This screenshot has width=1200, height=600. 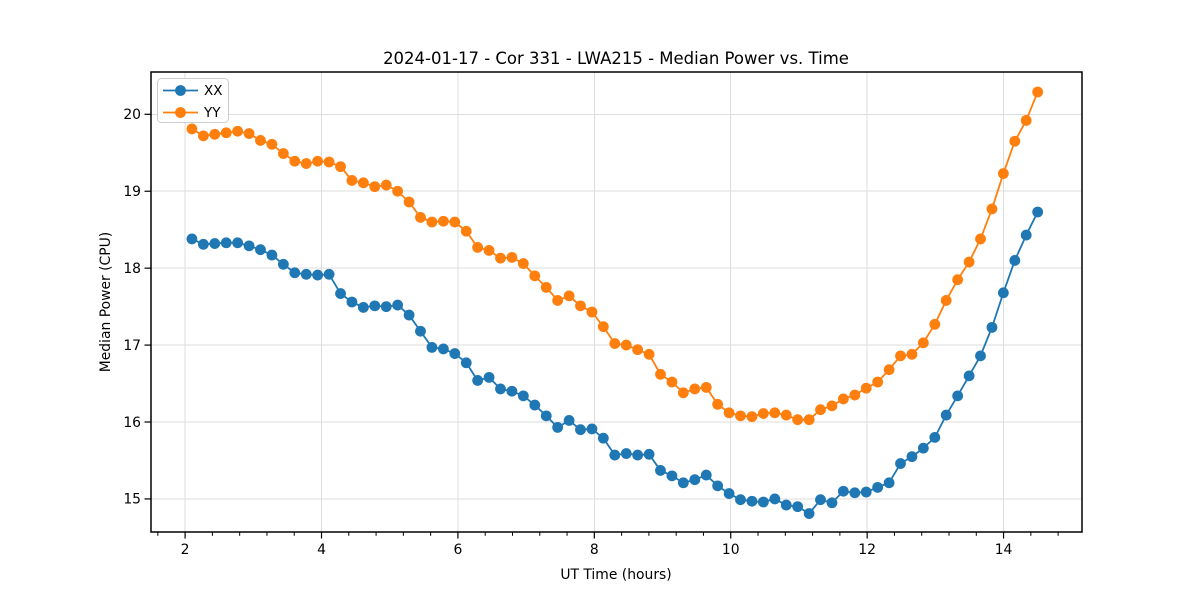 What do you see at coordinates (321, 550) in the screenshot?
I see `x-tick-label: 4` at bounding box center [321, 550].